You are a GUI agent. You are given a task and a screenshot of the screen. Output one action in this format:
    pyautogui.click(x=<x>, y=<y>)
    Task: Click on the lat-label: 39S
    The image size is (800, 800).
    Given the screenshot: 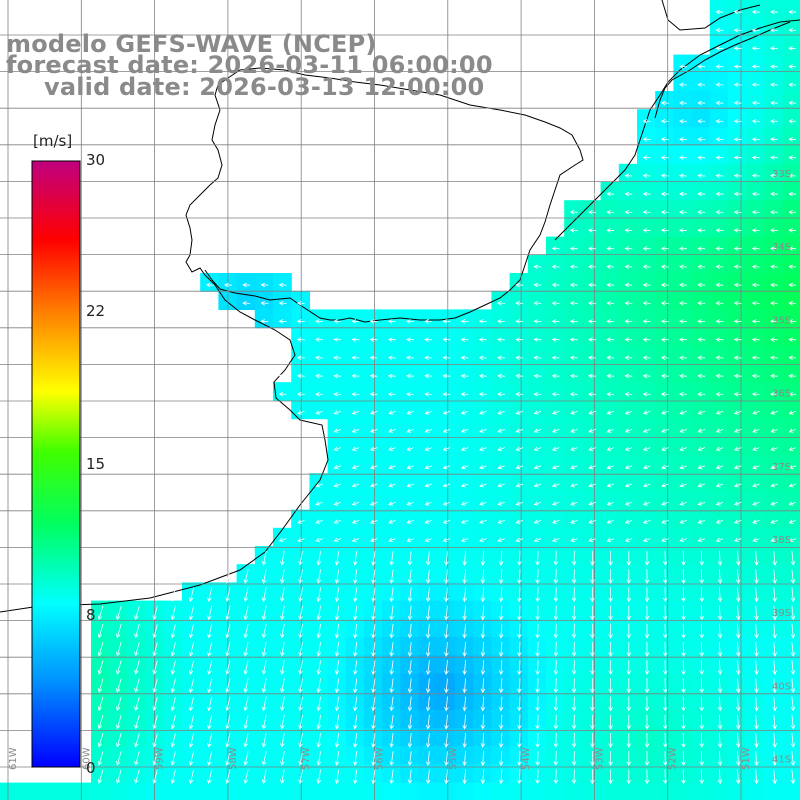 What is the action you would take?
    pyautogui.click(x=781, y=613)
    